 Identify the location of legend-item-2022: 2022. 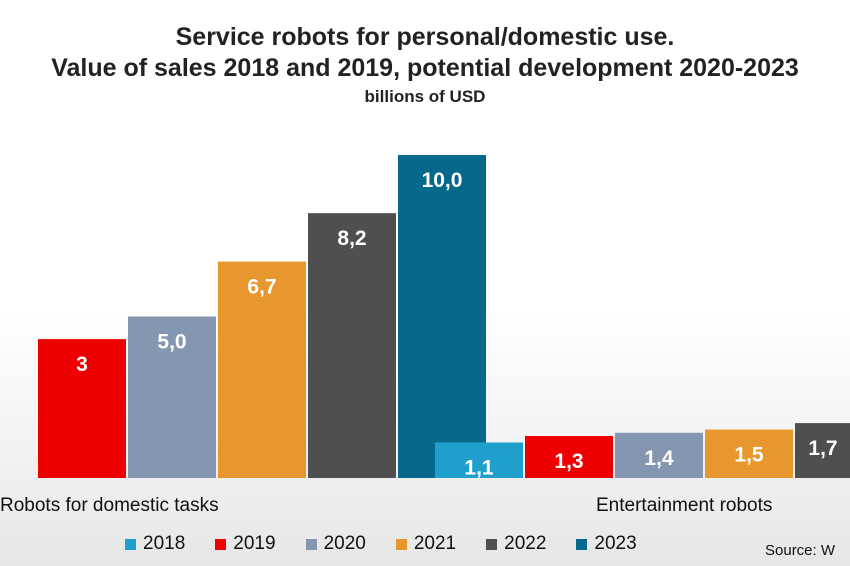
(516, 544).